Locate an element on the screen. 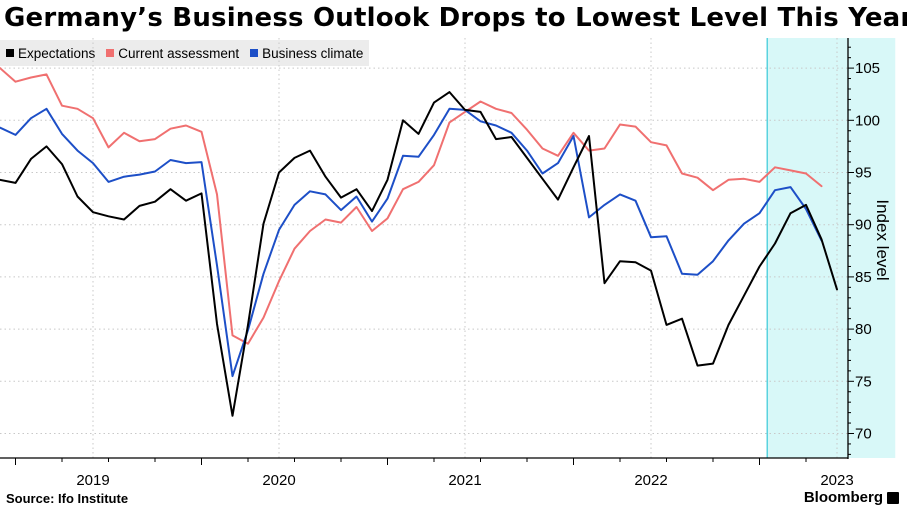 The height and width of the screenshot is (508, 907). x-tick-label-2019: 2019 is located at coordinates (92, 480).